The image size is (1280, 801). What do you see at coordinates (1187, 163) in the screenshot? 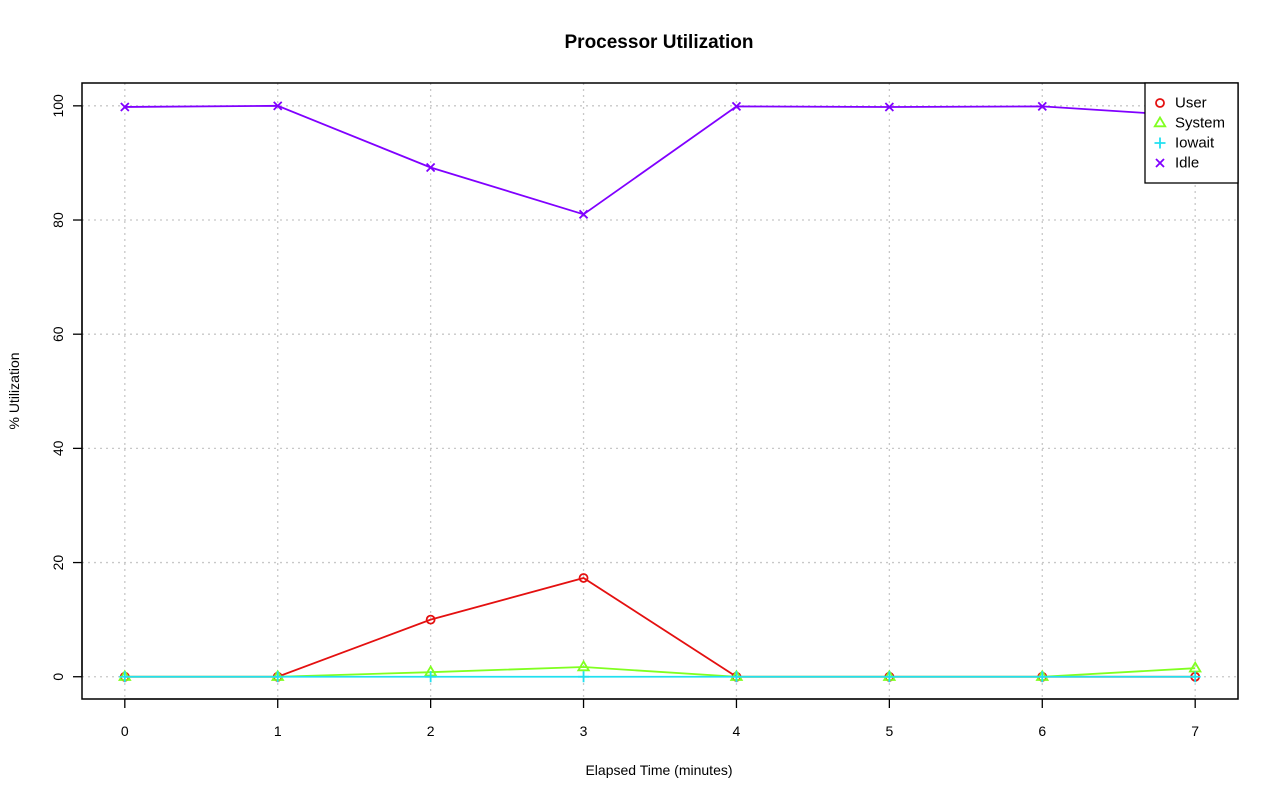
I see `legend-label-idle: Idle` at bounding box center [1187, 163].